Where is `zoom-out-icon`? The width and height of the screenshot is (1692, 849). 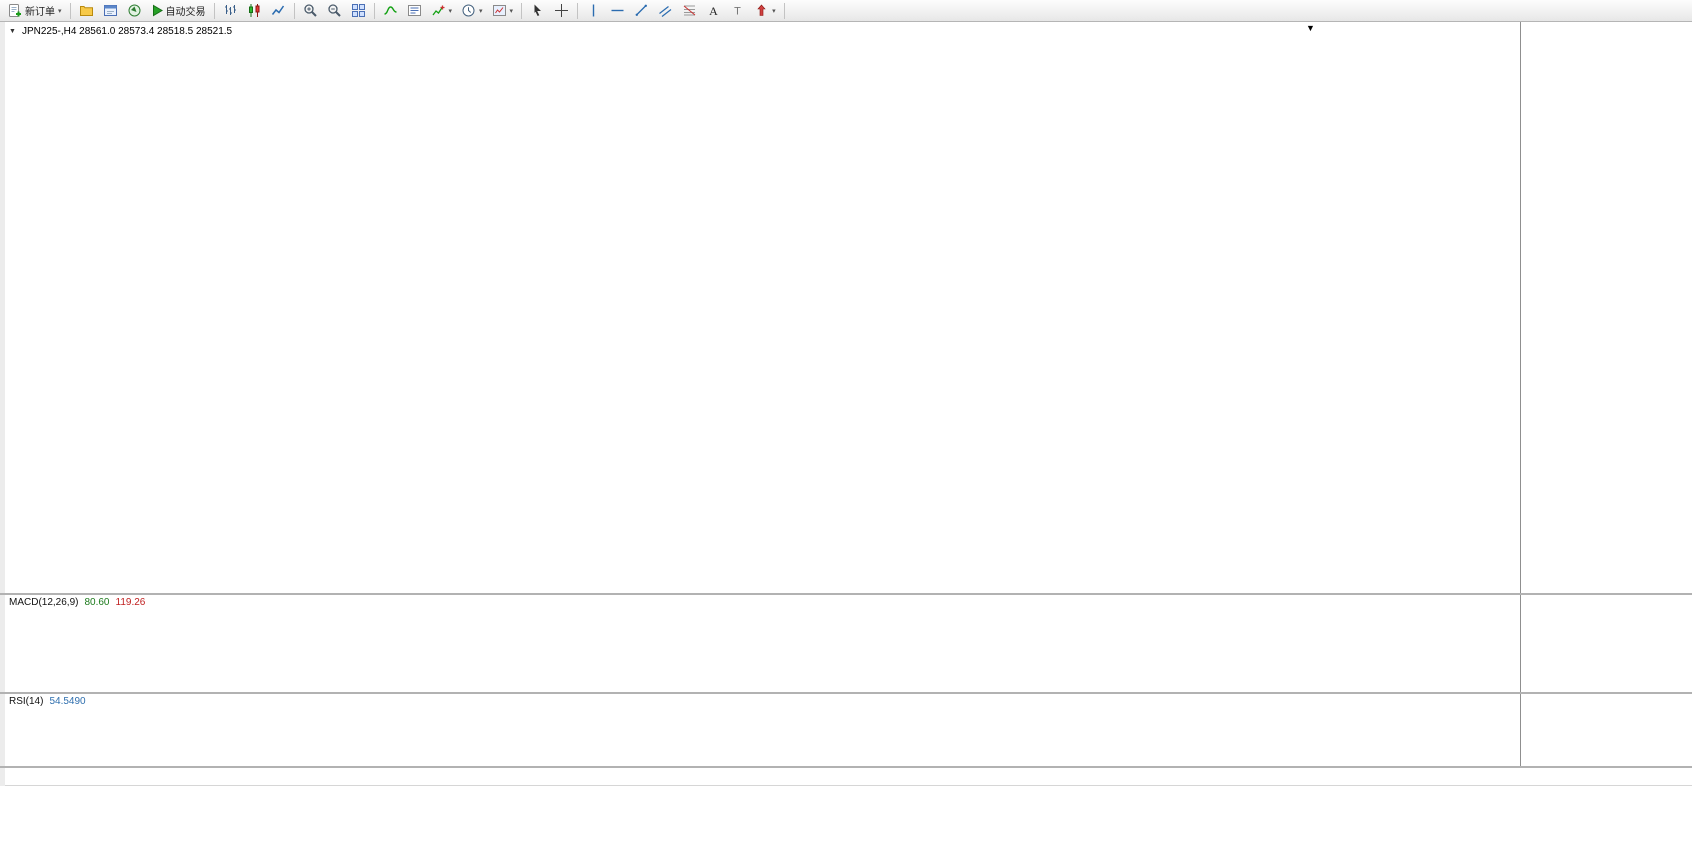
zoom-out-icon is located at coordinates (334, 10).